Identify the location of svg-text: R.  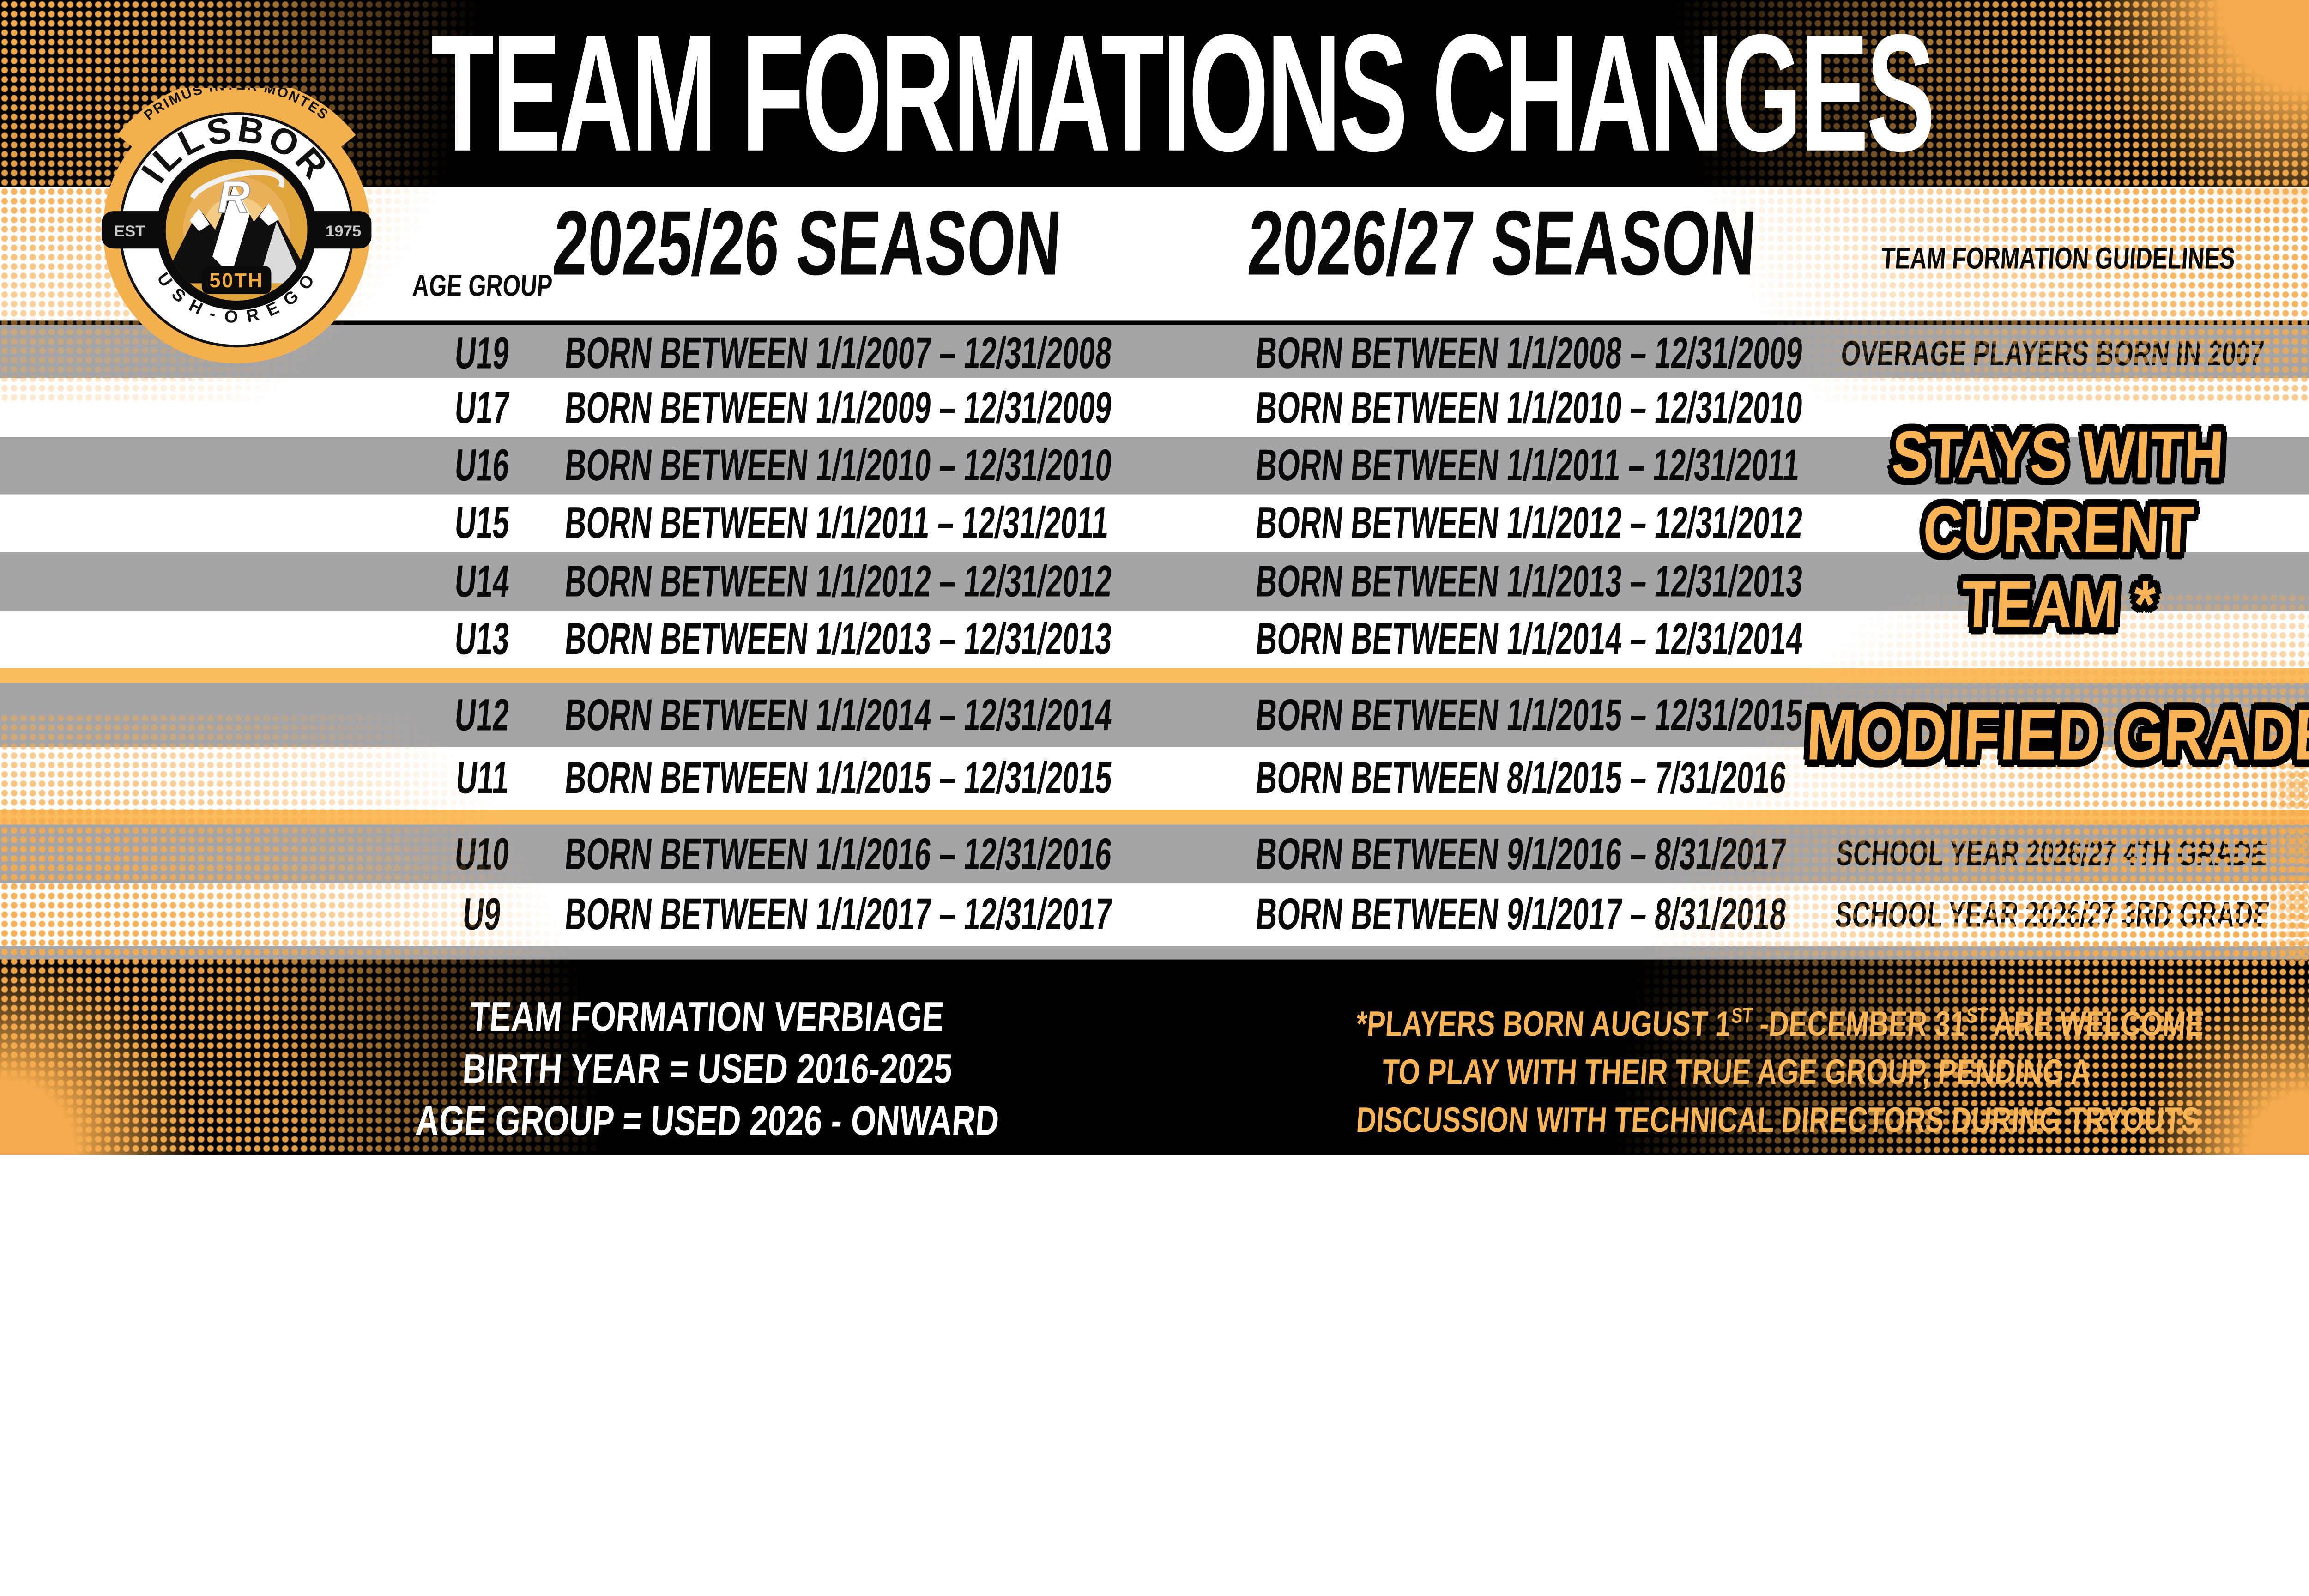
(234, 196).